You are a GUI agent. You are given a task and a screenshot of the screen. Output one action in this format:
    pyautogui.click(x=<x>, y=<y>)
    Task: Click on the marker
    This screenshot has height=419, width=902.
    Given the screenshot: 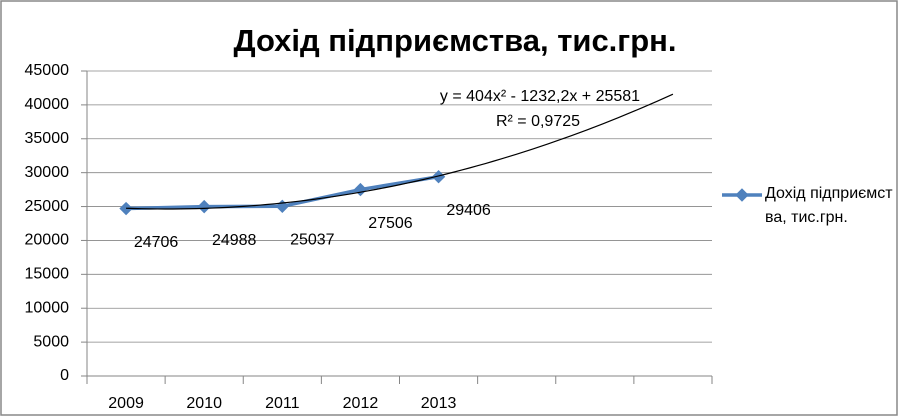 What is the action you would take?
    pyautogui.click(x=204, y=206)
    